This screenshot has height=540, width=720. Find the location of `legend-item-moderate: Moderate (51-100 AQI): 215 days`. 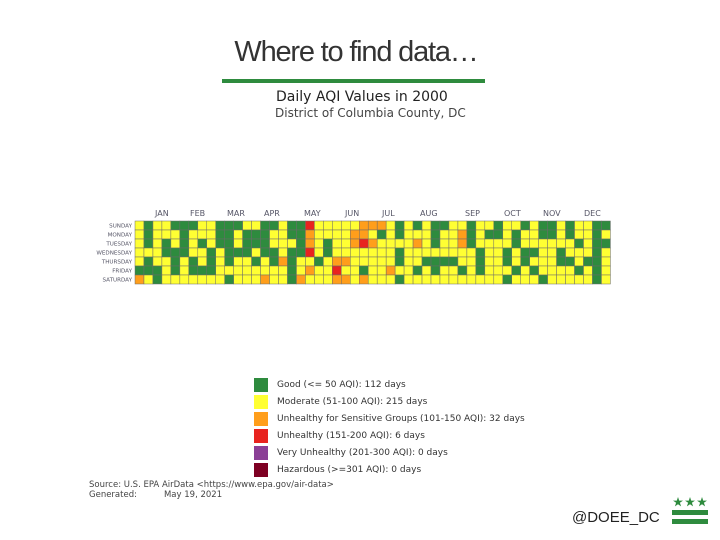

legend-item-moderate: Moderate (51-100 AQI): 215 days is located at coordinates (389, 401).